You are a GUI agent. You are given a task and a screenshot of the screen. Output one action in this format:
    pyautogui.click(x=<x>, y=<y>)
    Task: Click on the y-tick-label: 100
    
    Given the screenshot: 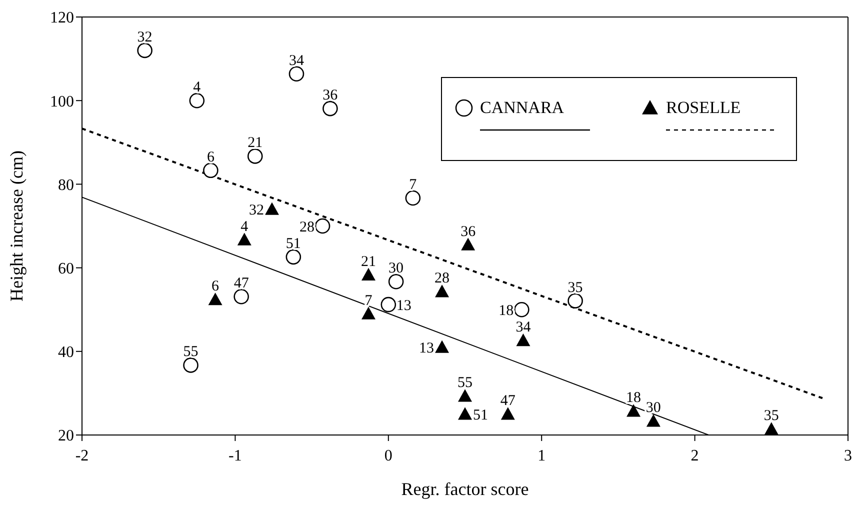 What is the action you would take?
    pyautogui.click(x=62, y=101)
    